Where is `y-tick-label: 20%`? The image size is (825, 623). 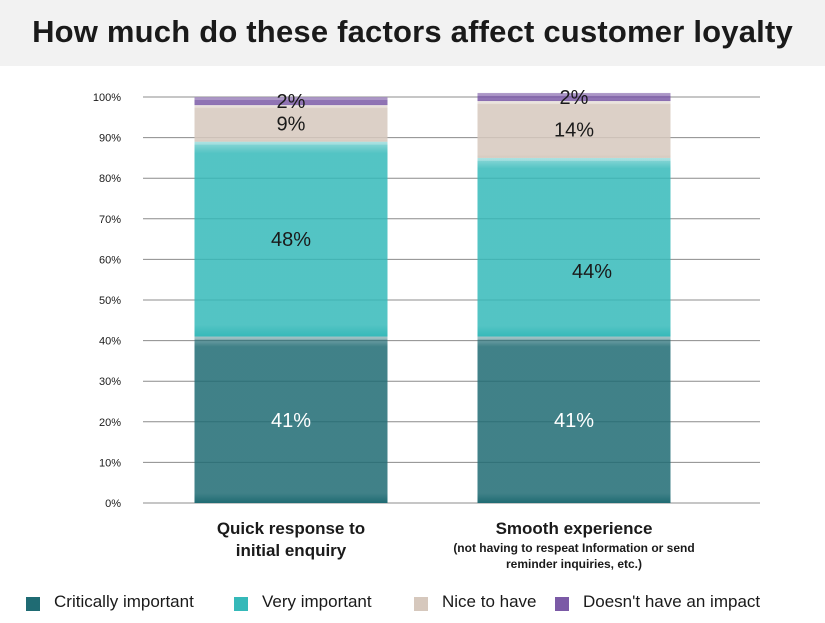 y-tick-label: 20% is located at coordinates (110, 423).